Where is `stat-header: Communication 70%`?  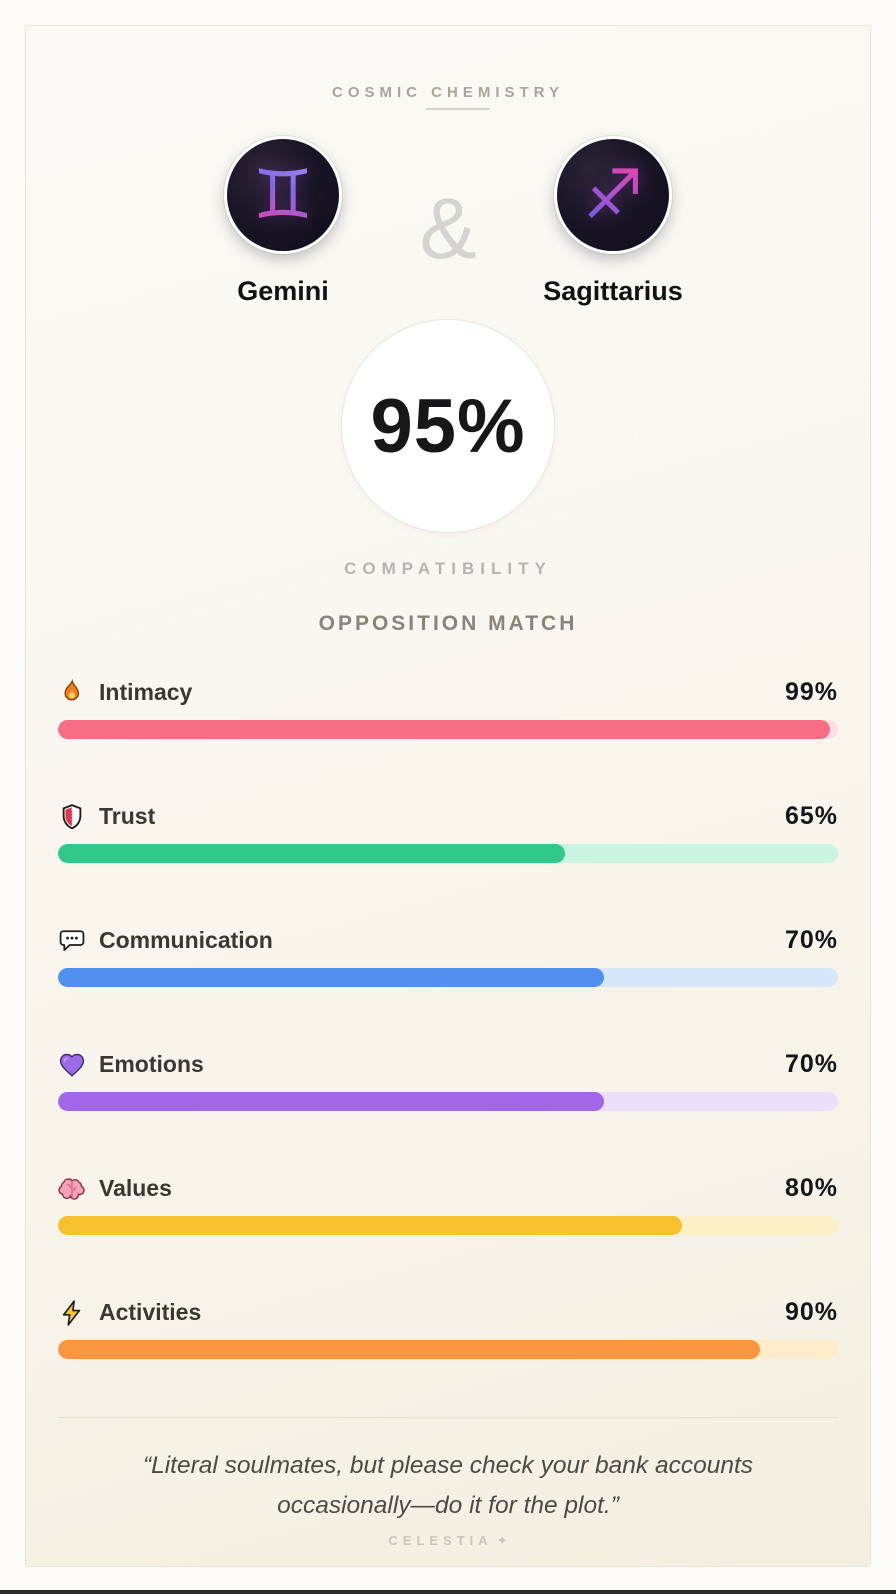 stat-header: Communication 70% is located at coordinates (448, 940).